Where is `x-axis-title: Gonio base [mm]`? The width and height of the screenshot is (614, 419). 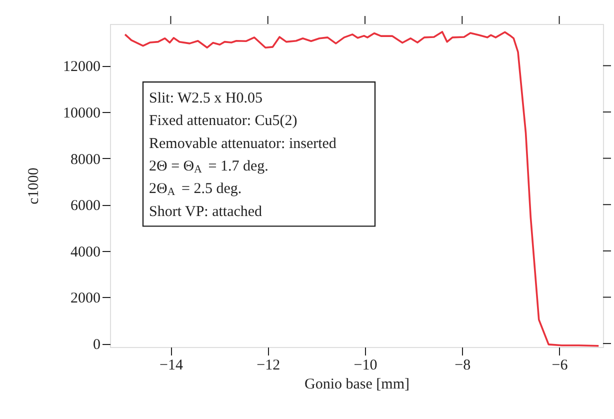 x-axis-title: Gonio base [mm] is located at coordinates (357, 384).